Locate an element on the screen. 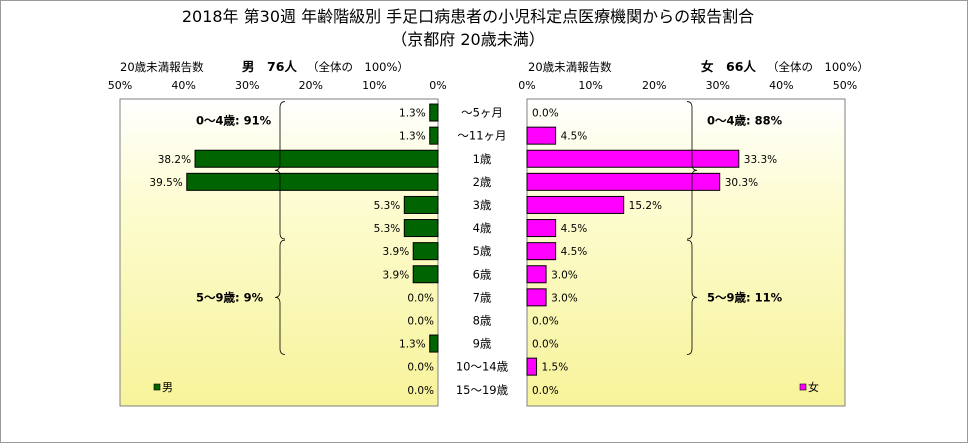  left-header-count: 男 76人 is located at coordinates (269, 66).